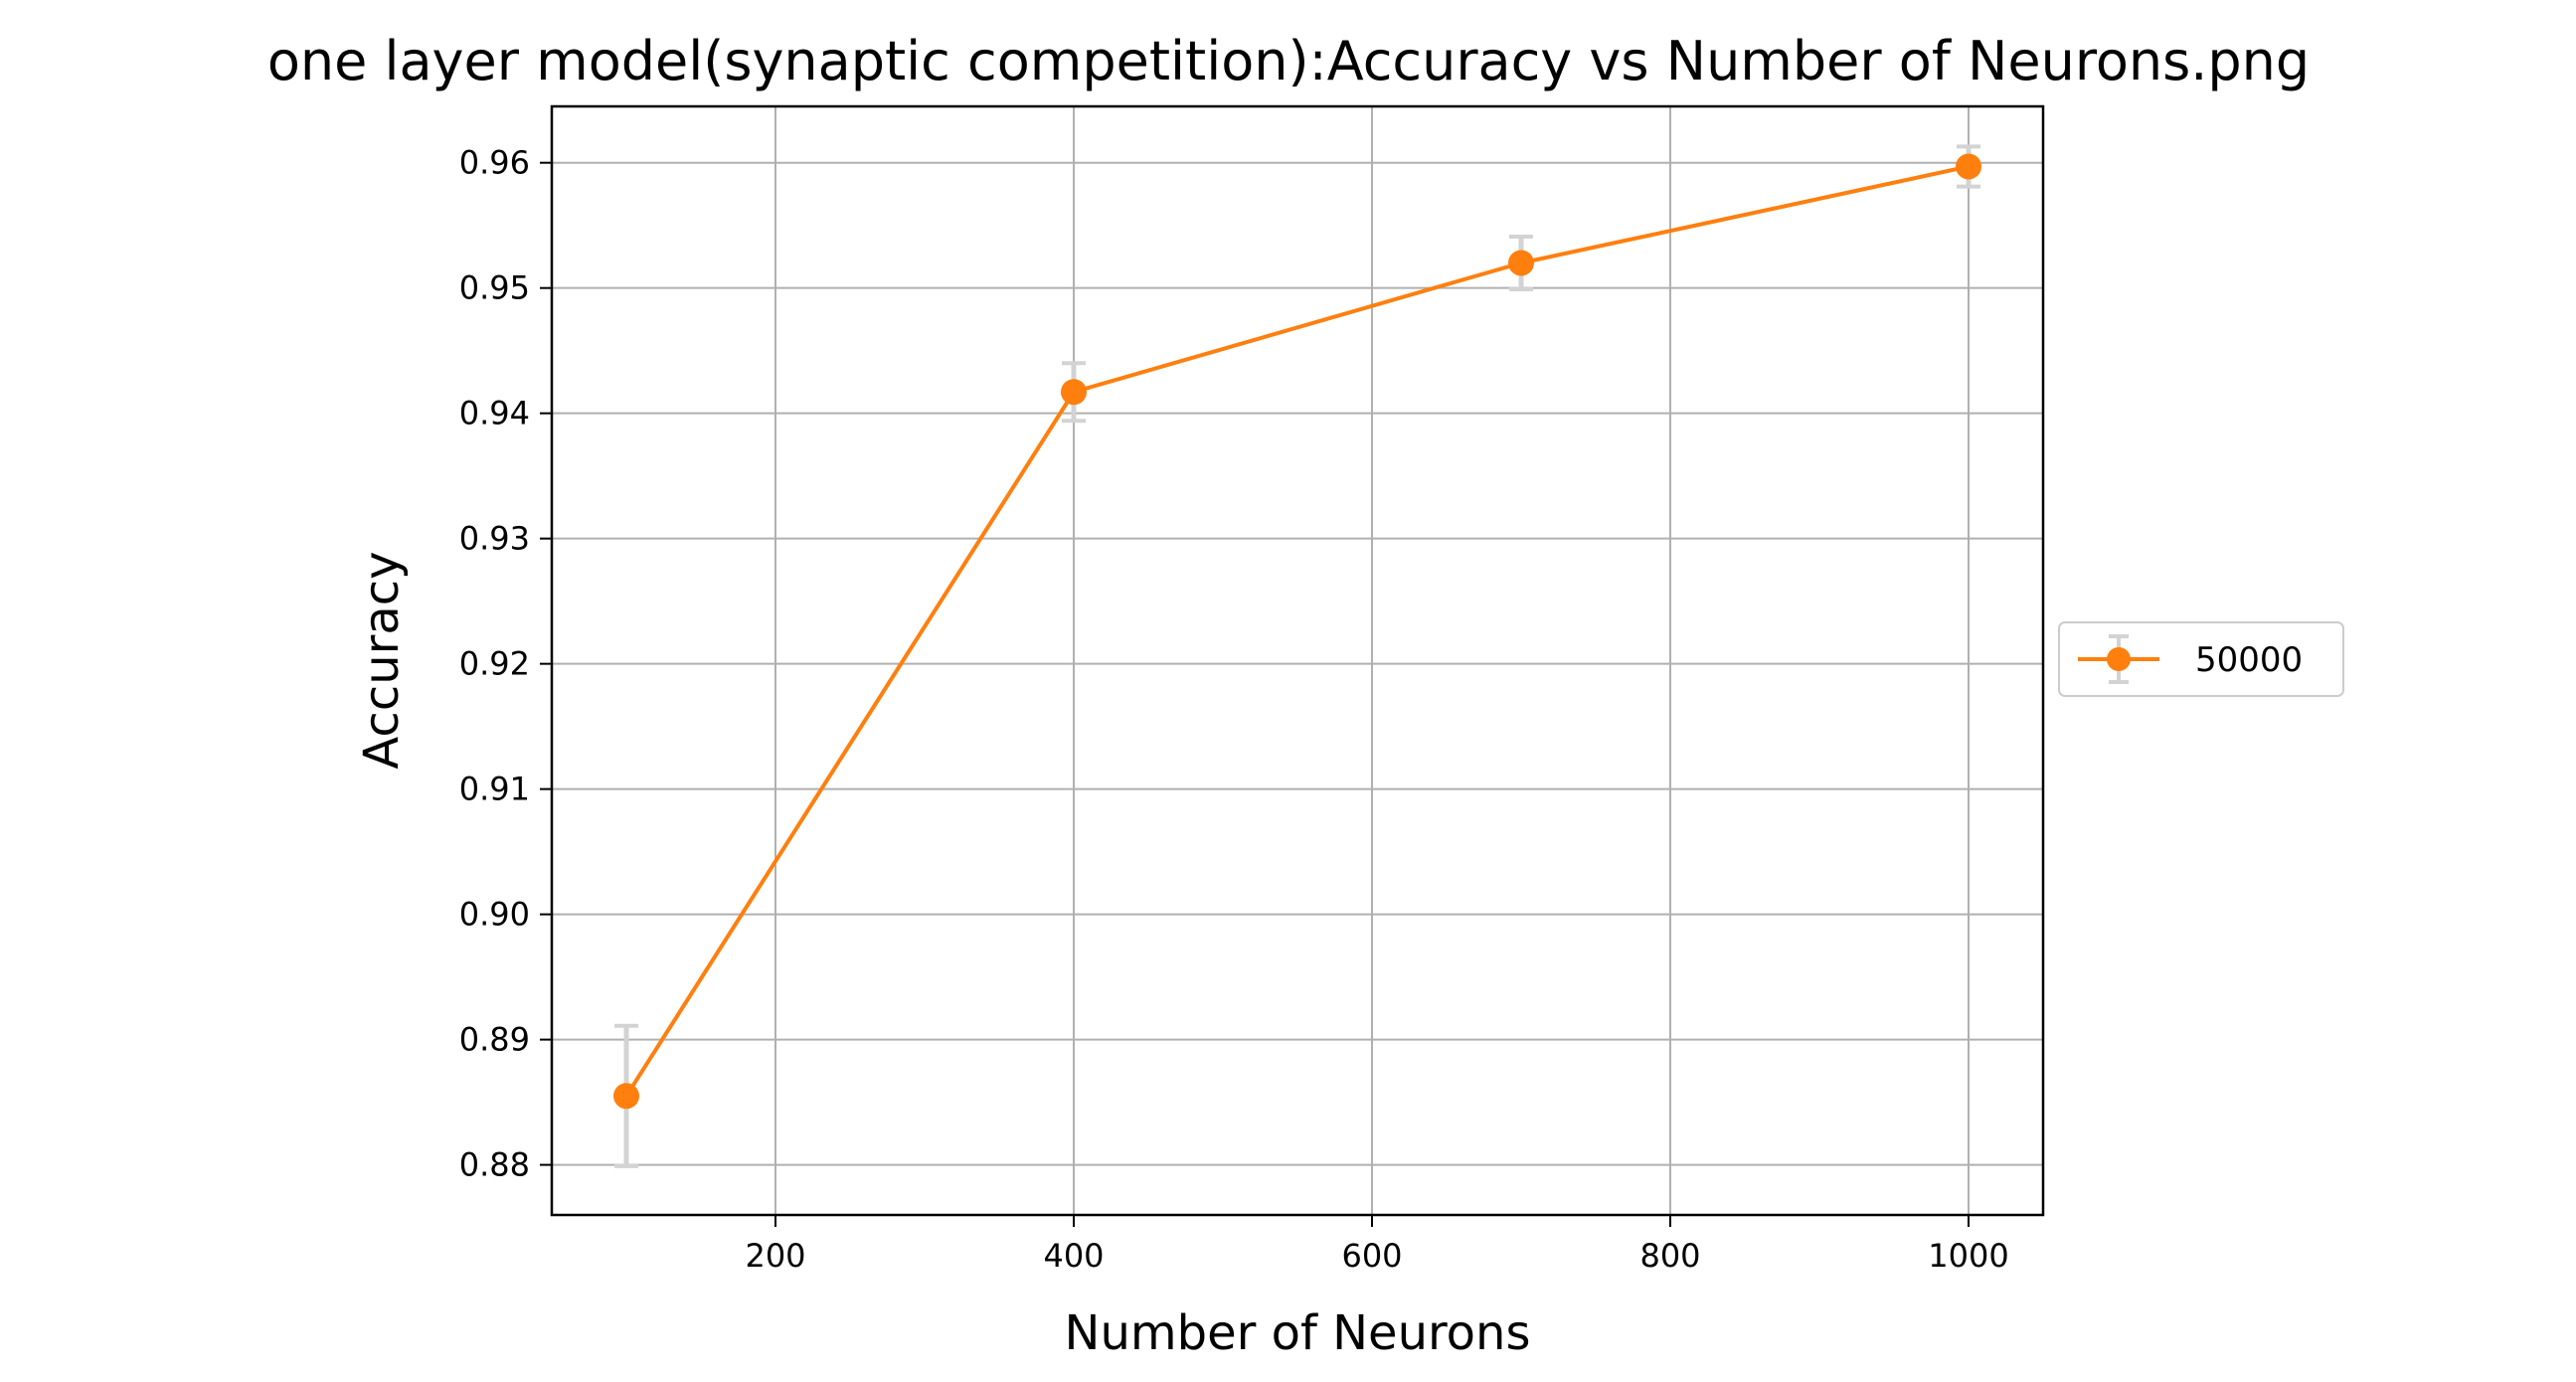 The image size is (2576, 1382). Describe the element at coordinates (494, 413) in the screenshot. I see `y-tick-label: 0.94` at that location.